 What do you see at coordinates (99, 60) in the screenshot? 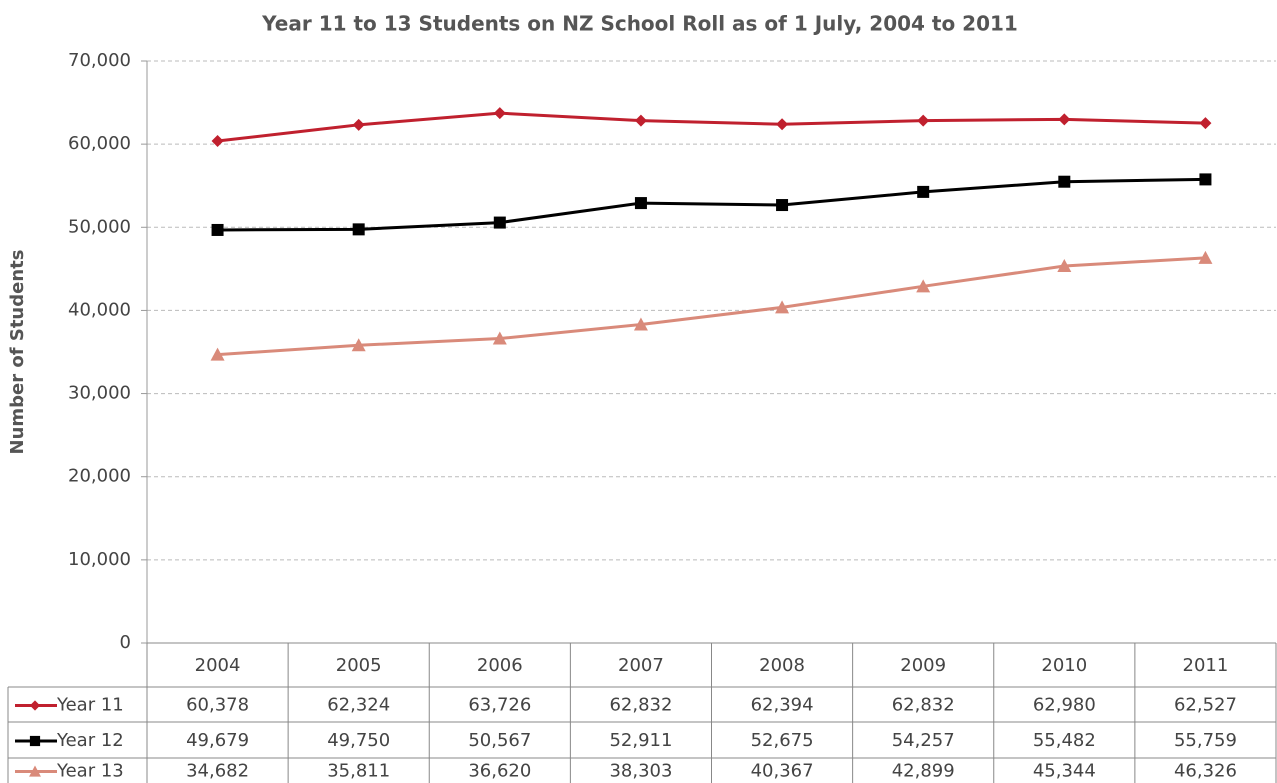
I see `y-tick-label: 70,000` at bounding box center [99, 60].